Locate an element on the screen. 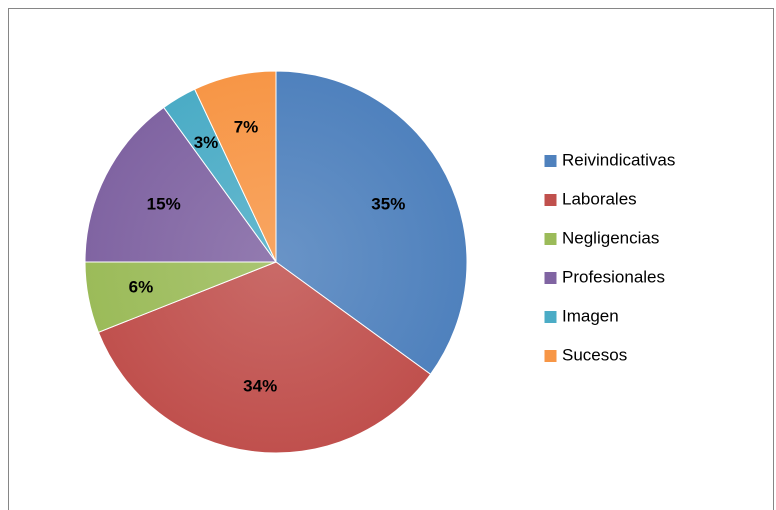  legend-label: Negligencias is located at coordinates (610, 237).